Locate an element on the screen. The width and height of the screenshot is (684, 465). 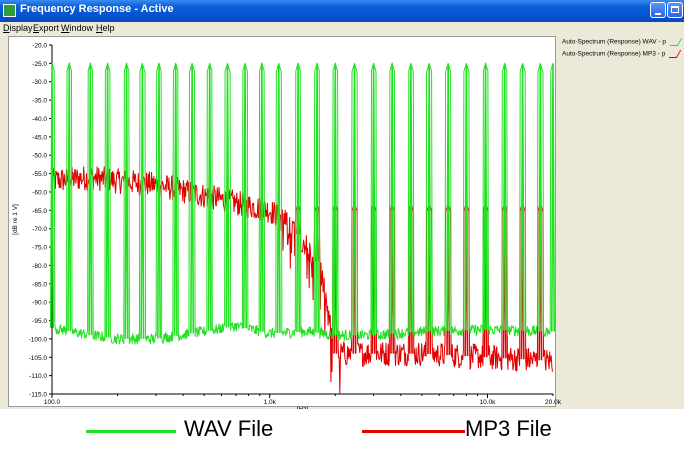
y-tick-label: -95.0 is located at coordinates (39, 321).